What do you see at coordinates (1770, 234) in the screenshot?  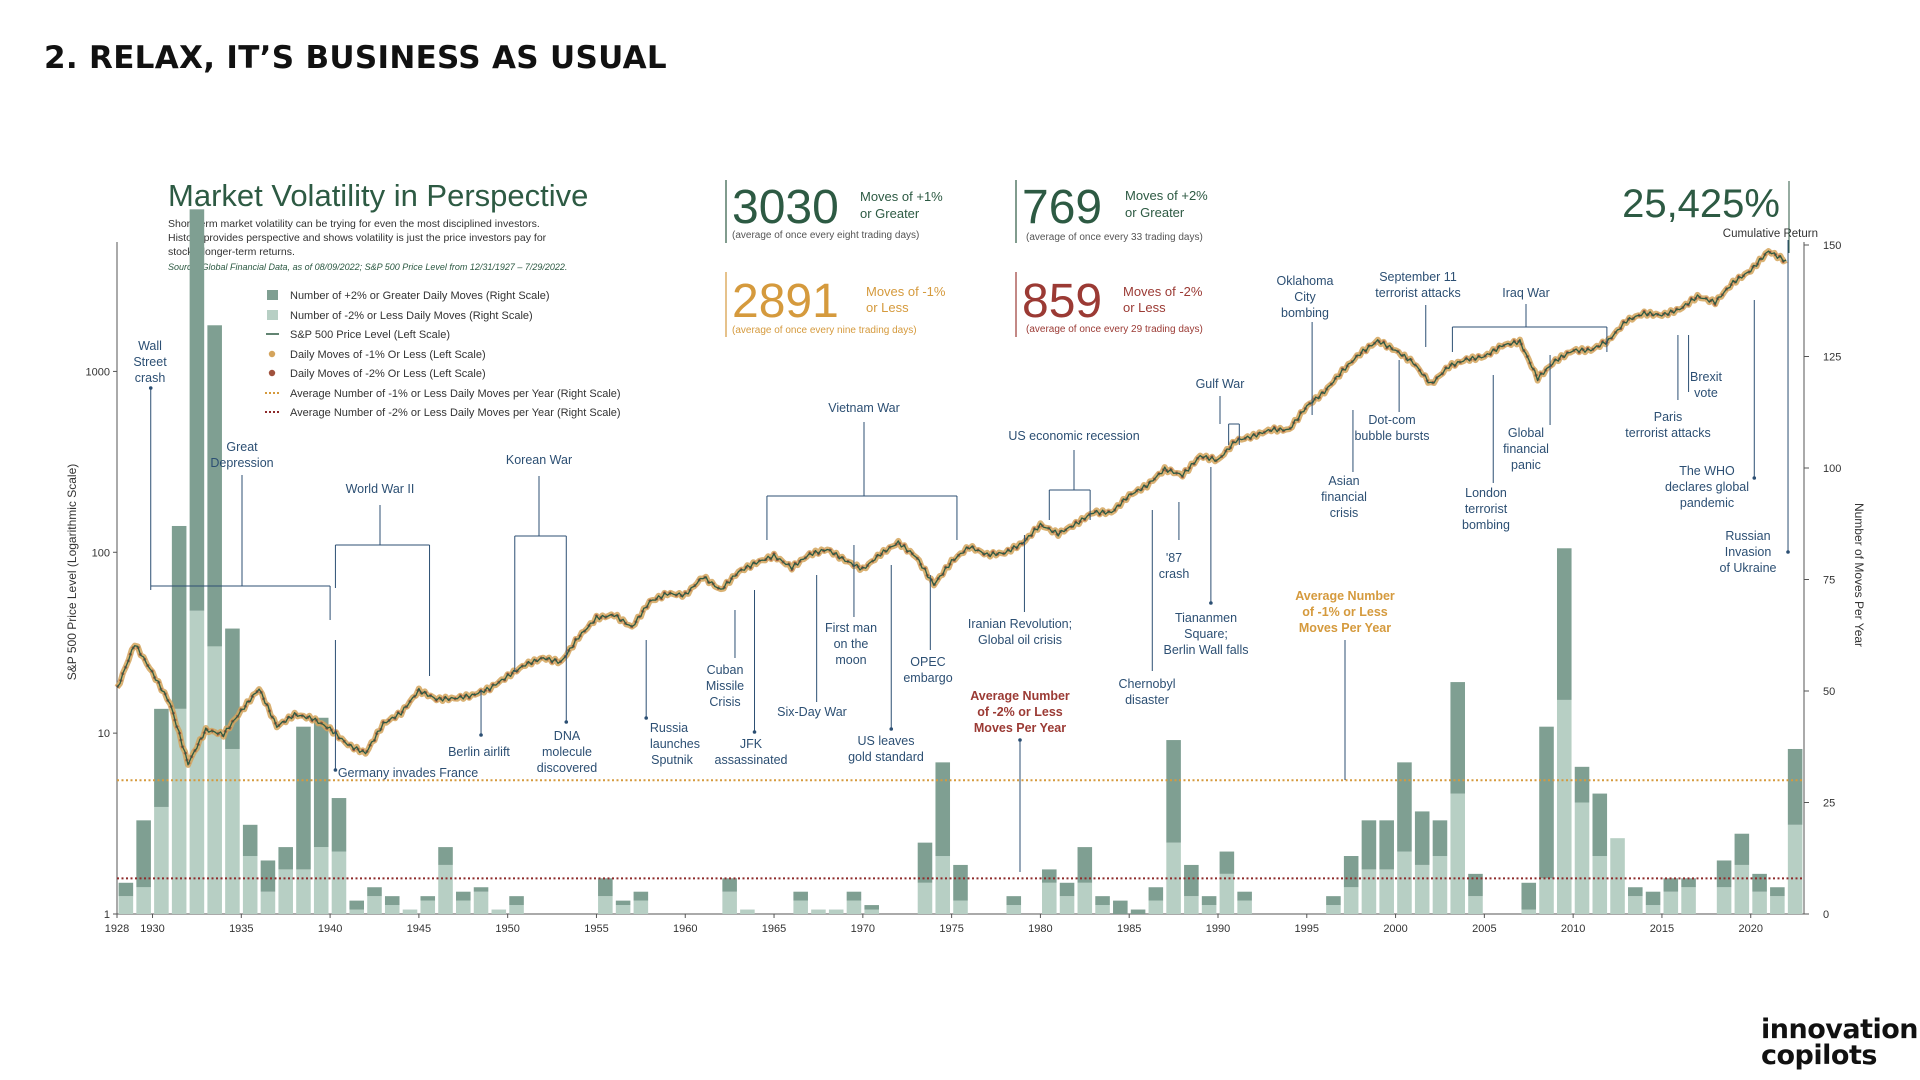 I see `cumulative-return-label: Cumulative Return` at bounding box center [1770, 234].